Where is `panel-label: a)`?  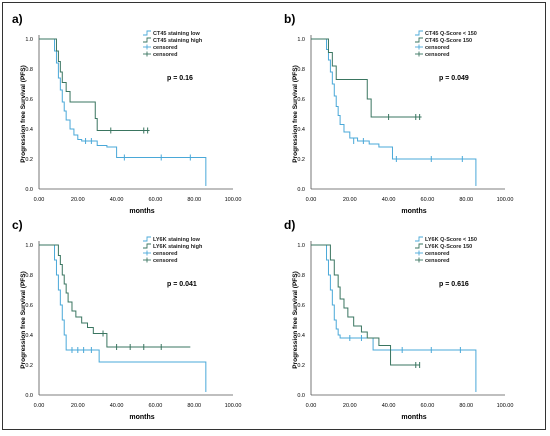 panel-label: a) is located at coordinates (17, 19).